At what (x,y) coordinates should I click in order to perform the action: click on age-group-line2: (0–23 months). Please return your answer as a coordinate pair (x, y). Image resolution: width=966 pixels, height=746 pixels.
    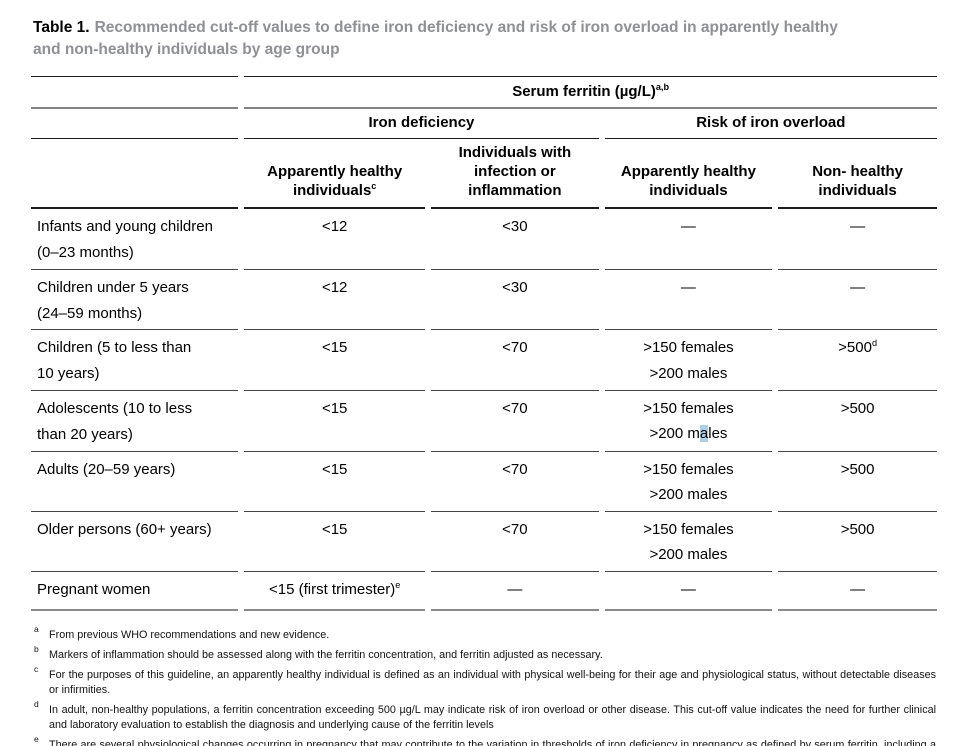
    Looking at the image, I should click on (85, 252).